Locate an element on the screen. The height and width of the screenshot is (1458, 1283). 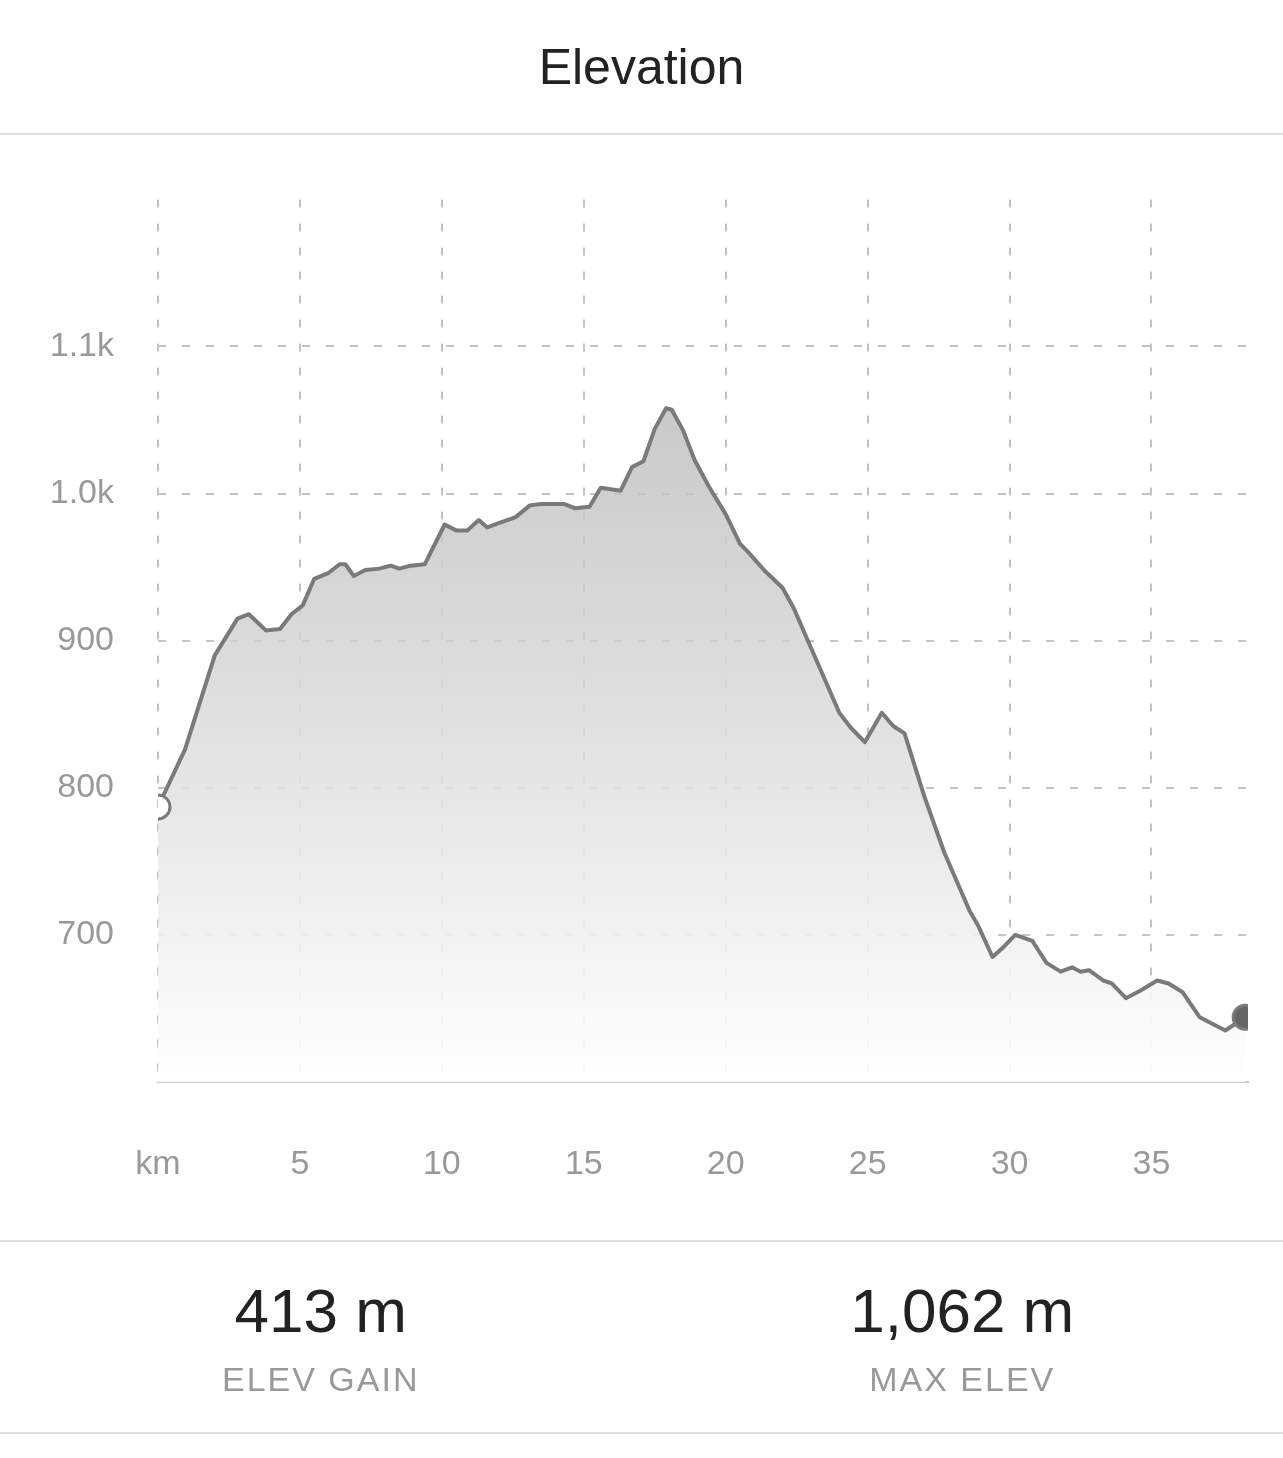
x-tick-label: 35 is located at coordinates (1151, 1161).